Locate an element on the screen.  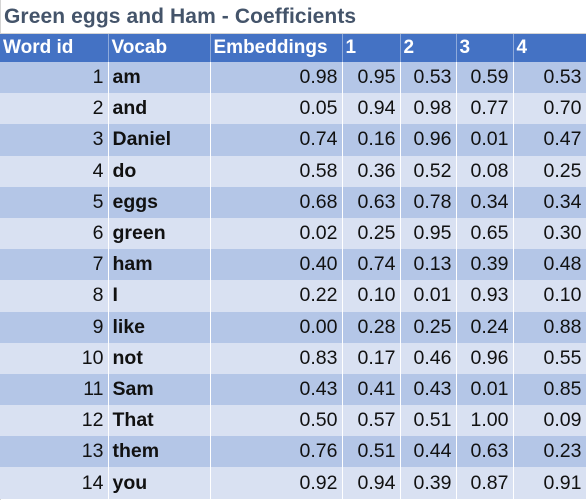
word-id-cell: 8 is located at coordinates (54, 296).